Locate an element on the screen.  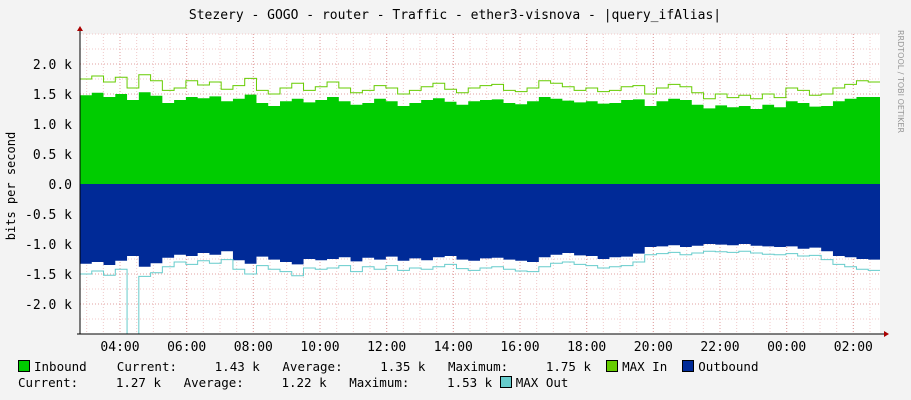
max-in-line is located at coordinates (480, 87).